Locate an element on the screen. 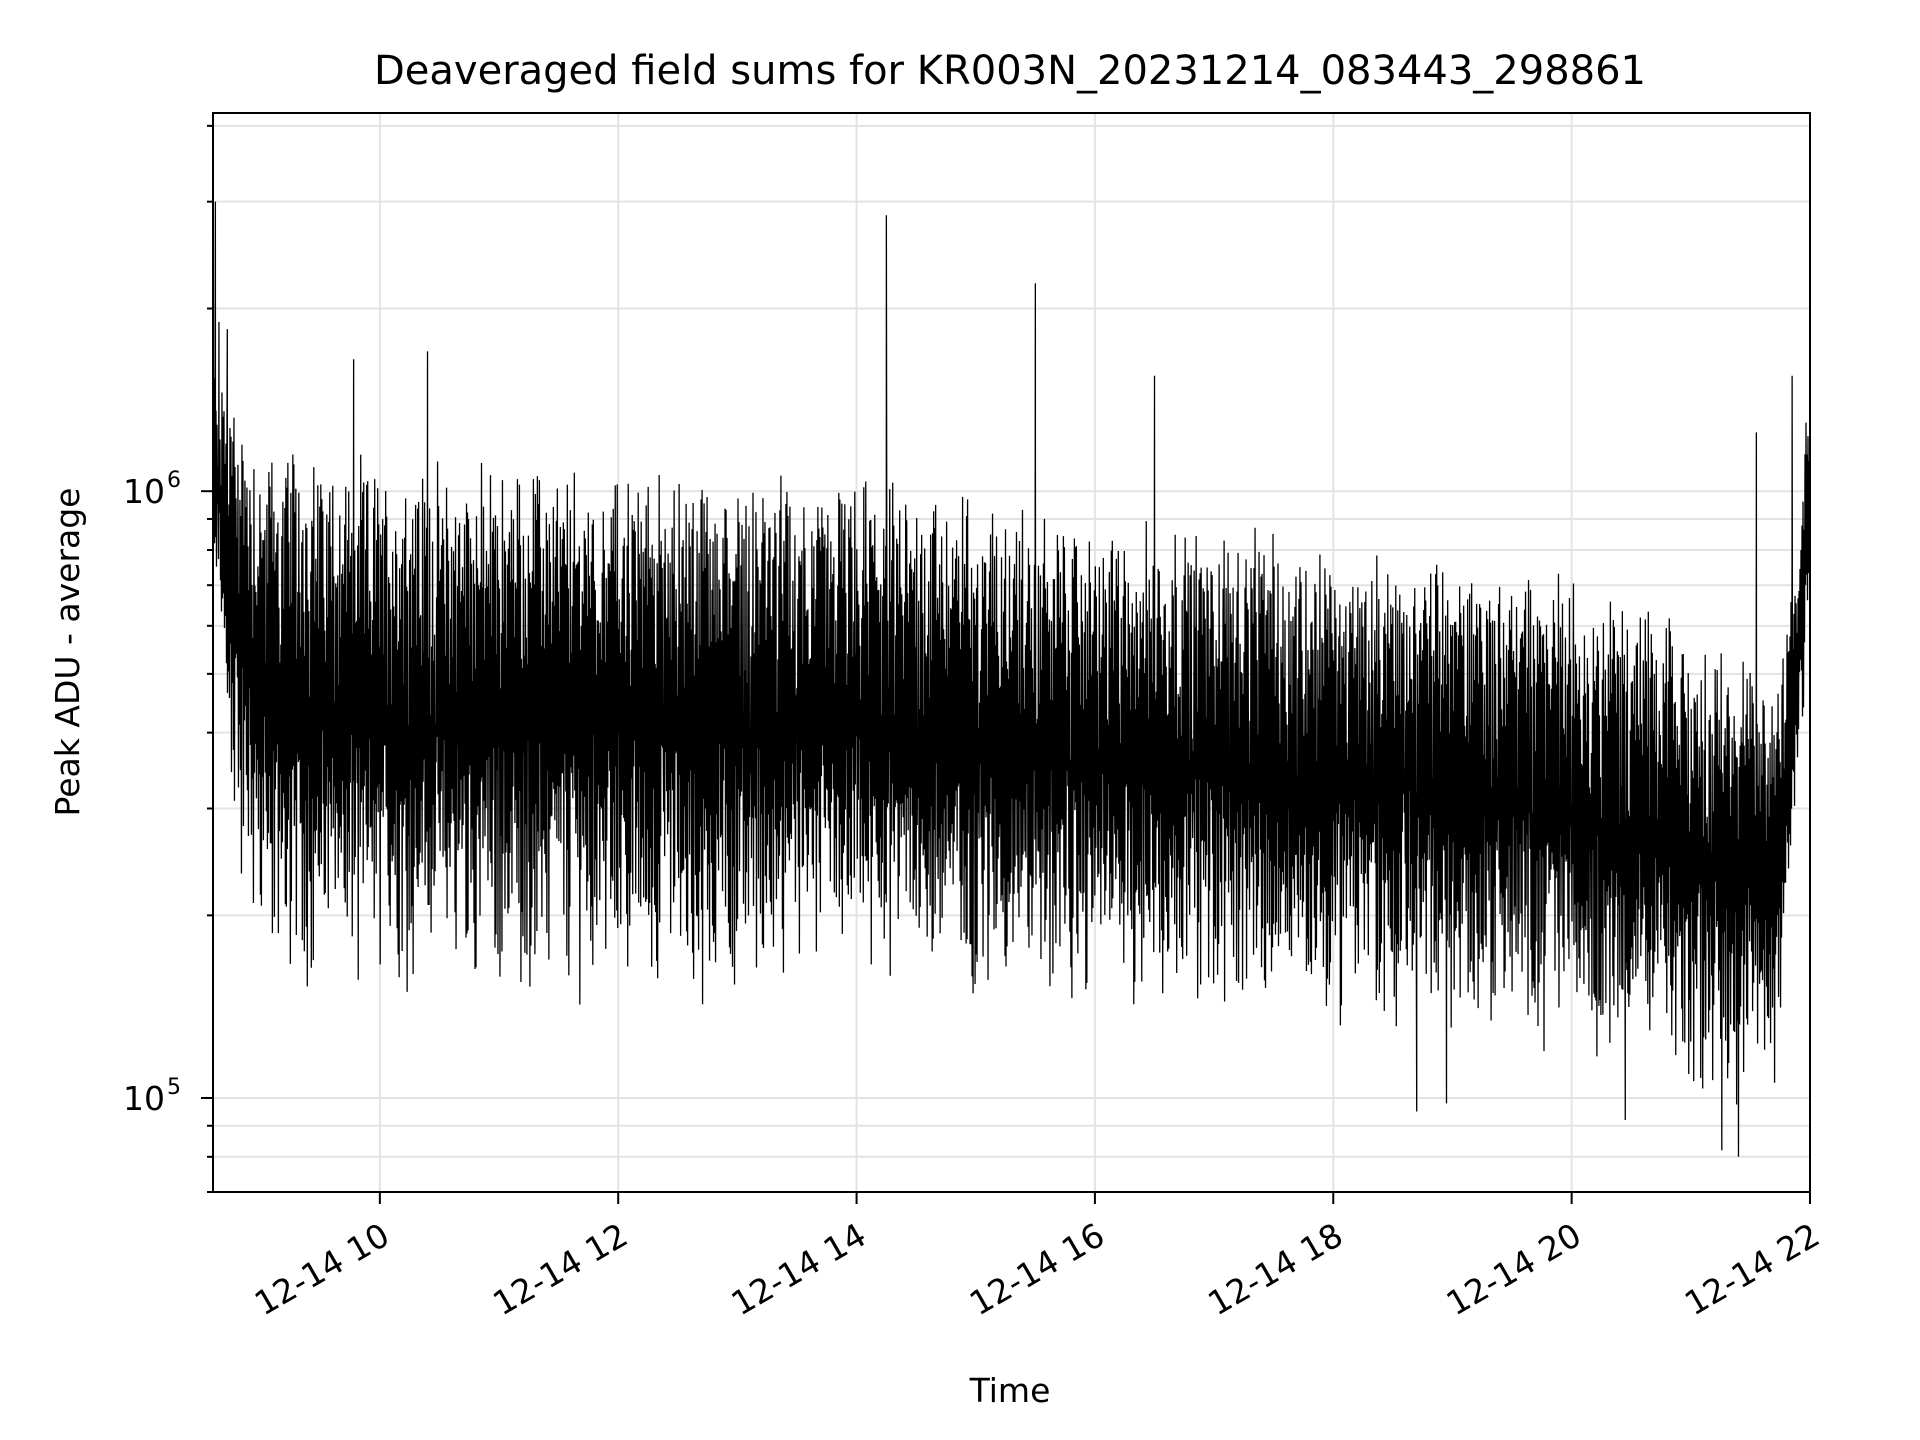  y-tick-exponent: 6 is located at coordinates (174, 480).